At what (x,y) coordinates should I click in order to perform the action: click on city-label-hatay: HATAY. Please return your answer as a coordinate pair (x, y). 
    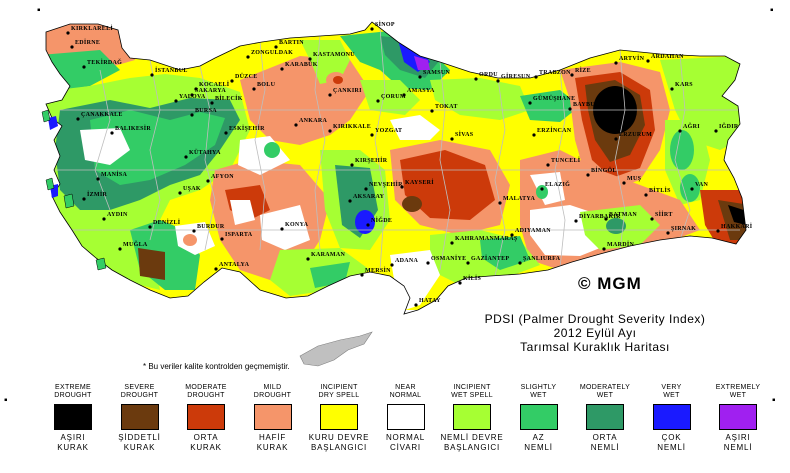
    Looking at the image, I should click on (430, 301).